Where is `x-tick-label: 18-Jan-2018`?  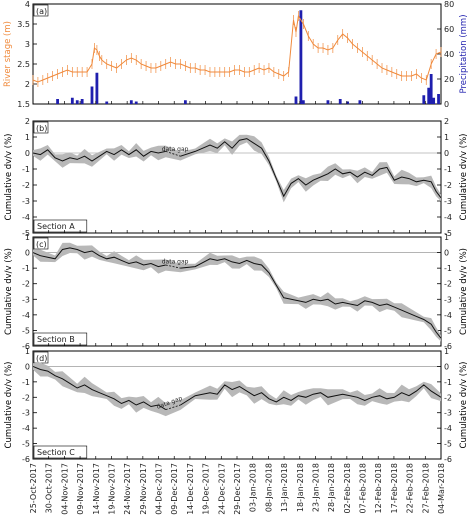
x-tick-label: 18-Jan-2018 is located at coordinates (300, 487).